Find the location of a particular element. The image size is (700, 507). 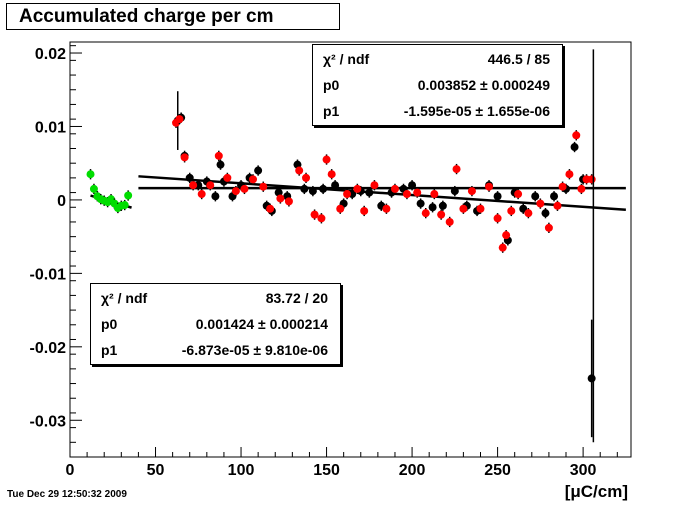

y-tick-label: -0.02 is located at coordinates (48, 348).